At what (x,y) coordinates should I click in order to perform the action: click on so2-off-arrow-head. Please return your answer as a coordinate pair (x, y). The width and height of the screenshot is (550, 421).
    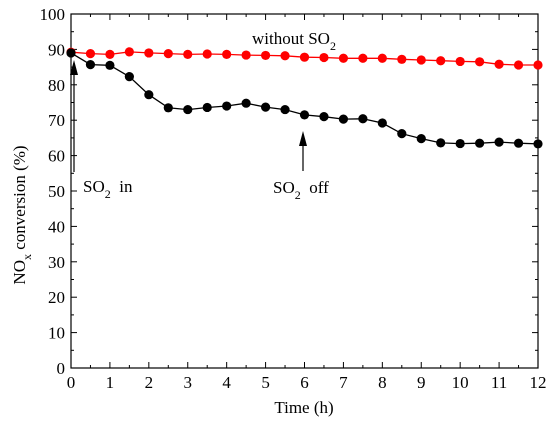
    Looking at the image, I should click on (303, 138).